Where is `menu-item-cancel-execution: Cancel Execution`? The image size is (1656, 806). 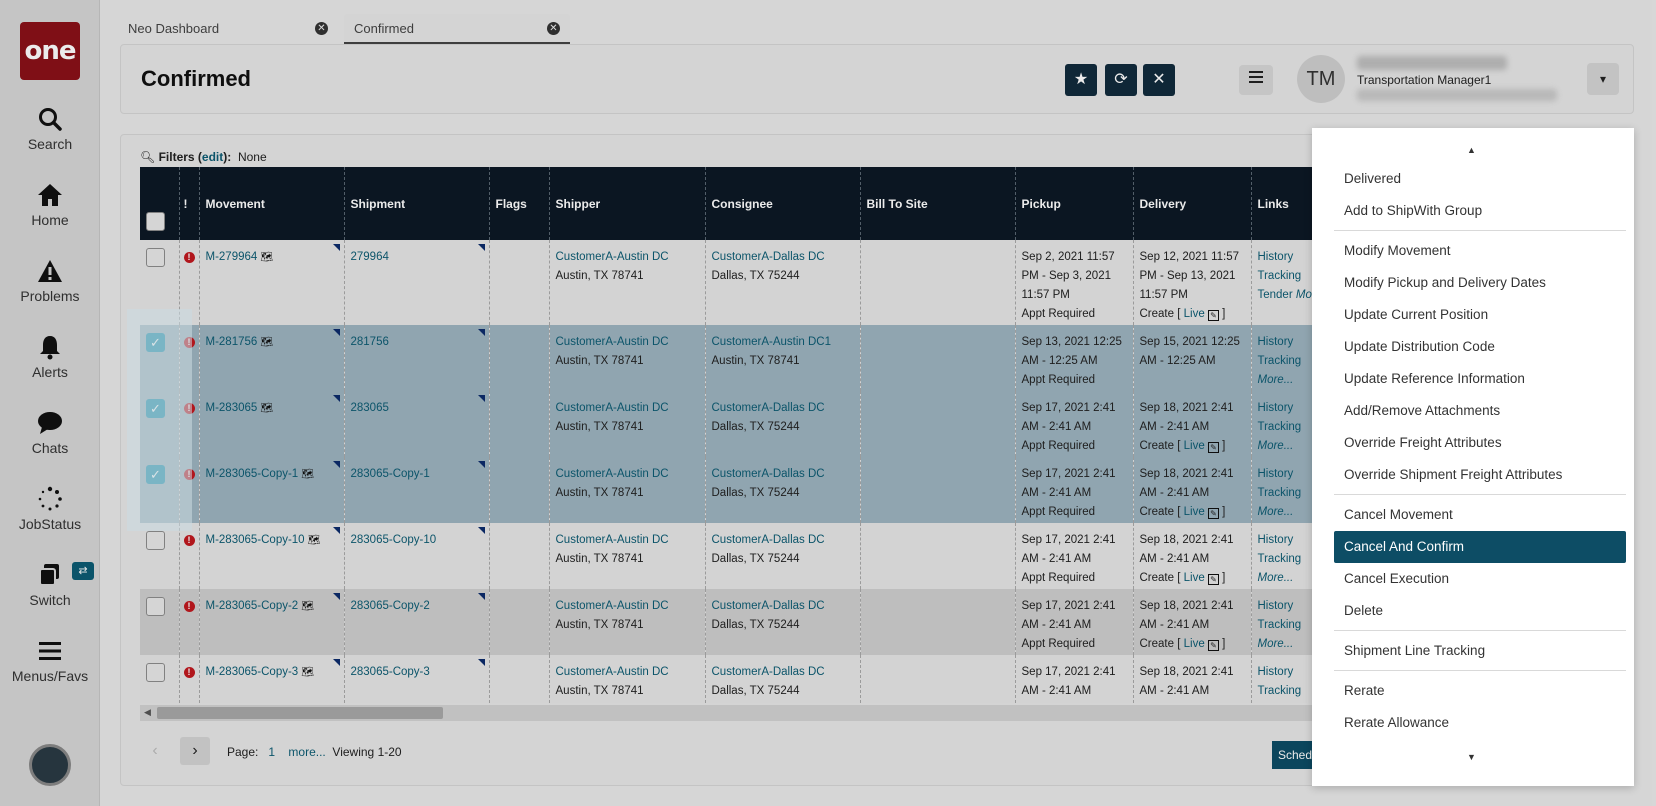
menu-item-cancel-execution: Cancel Execution is located at coordinates (1397, 578).